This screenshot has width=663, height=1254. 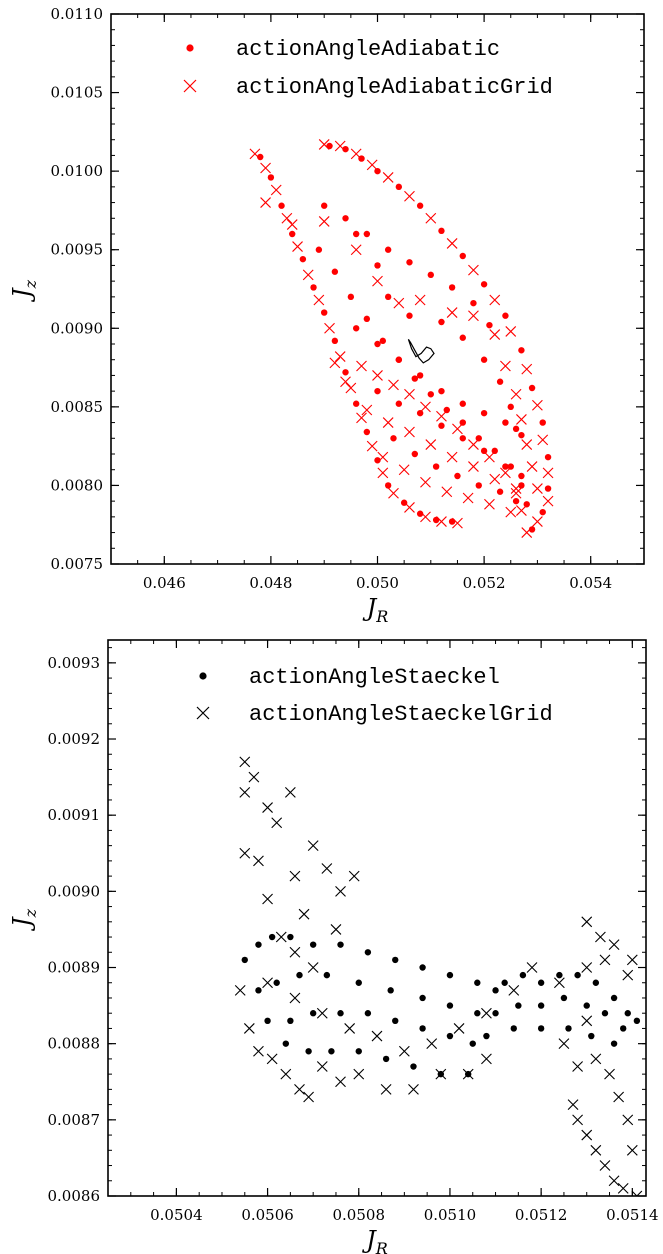 What do you see at coordinates (77, 564) in the screenshot?
I see `y-tick-label: 0.0075` at bounding box center [77, 564].